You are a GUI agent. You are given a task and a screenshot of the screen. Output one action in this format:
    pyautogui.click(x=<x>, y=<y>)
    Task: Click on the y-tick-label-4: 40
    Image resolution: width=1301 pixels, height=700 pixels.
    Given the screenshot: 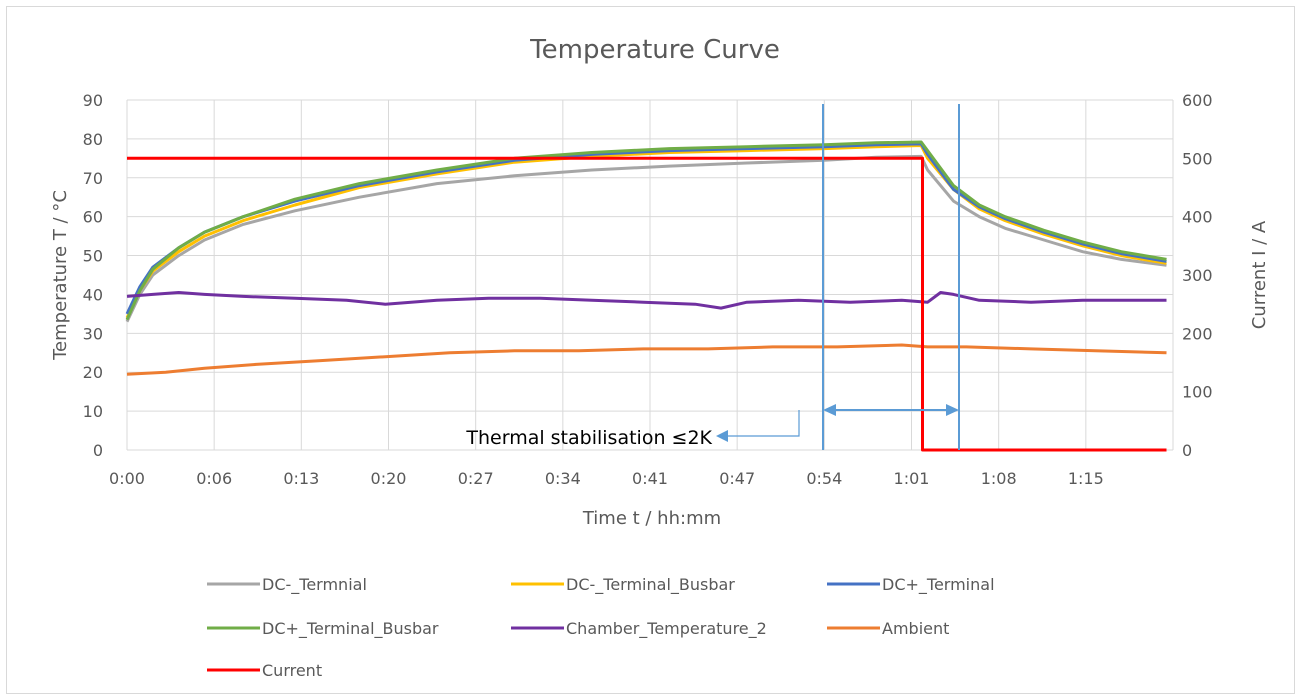 What is the action you would take?
    pyautogui.click(x=93, y=294)
    